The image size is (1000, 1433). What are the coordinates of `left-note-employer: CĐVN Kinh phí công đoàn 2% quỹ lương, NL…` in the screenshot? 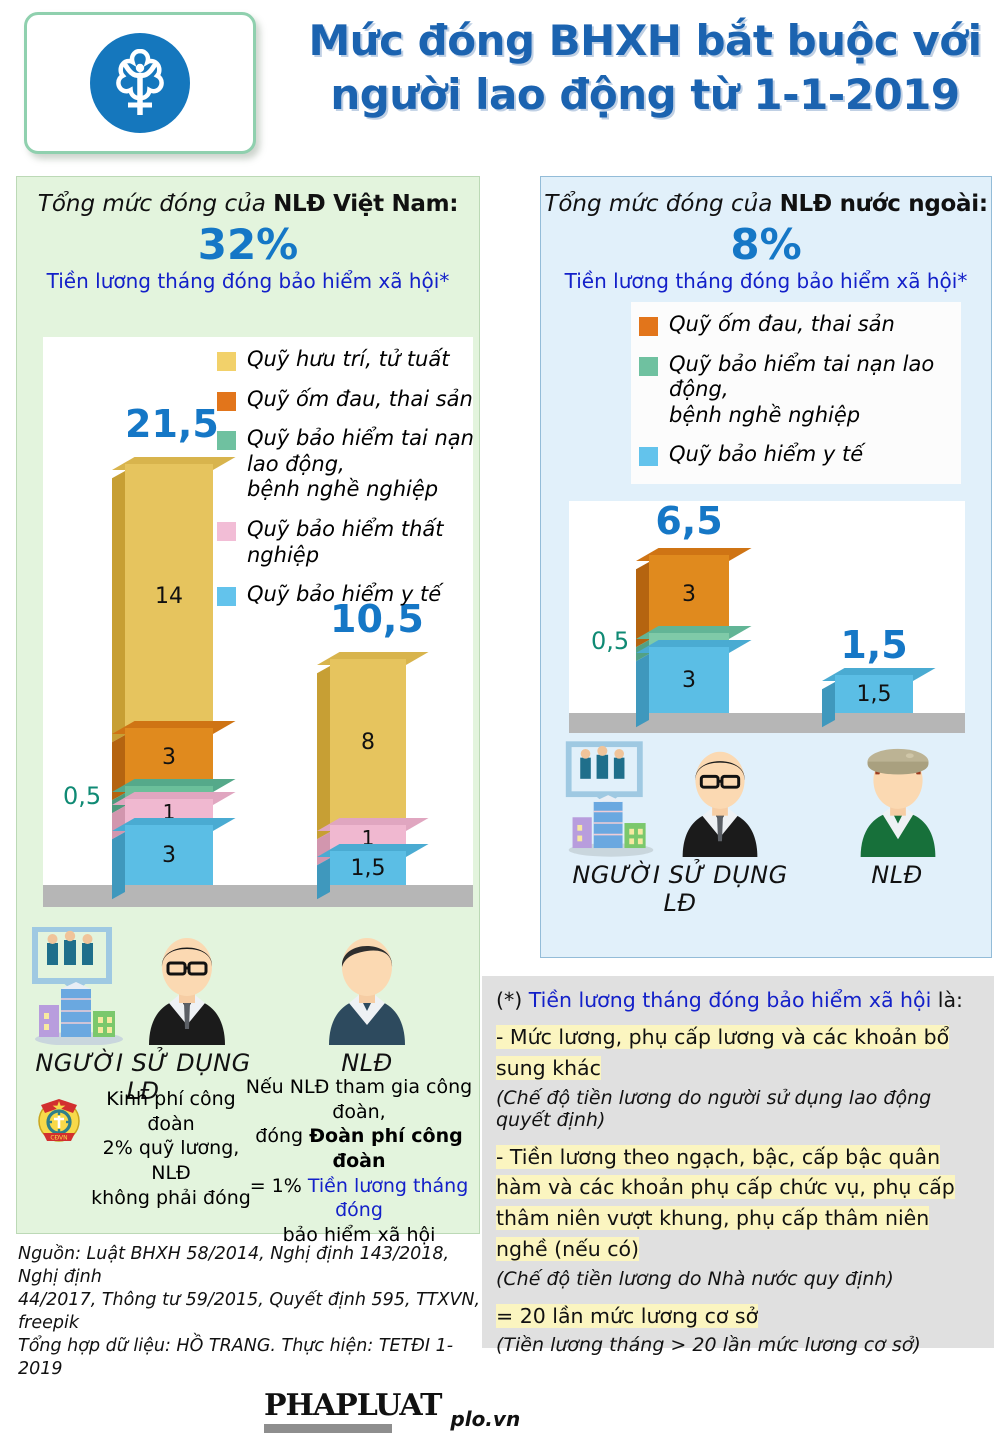 It's located at (142, 1148).